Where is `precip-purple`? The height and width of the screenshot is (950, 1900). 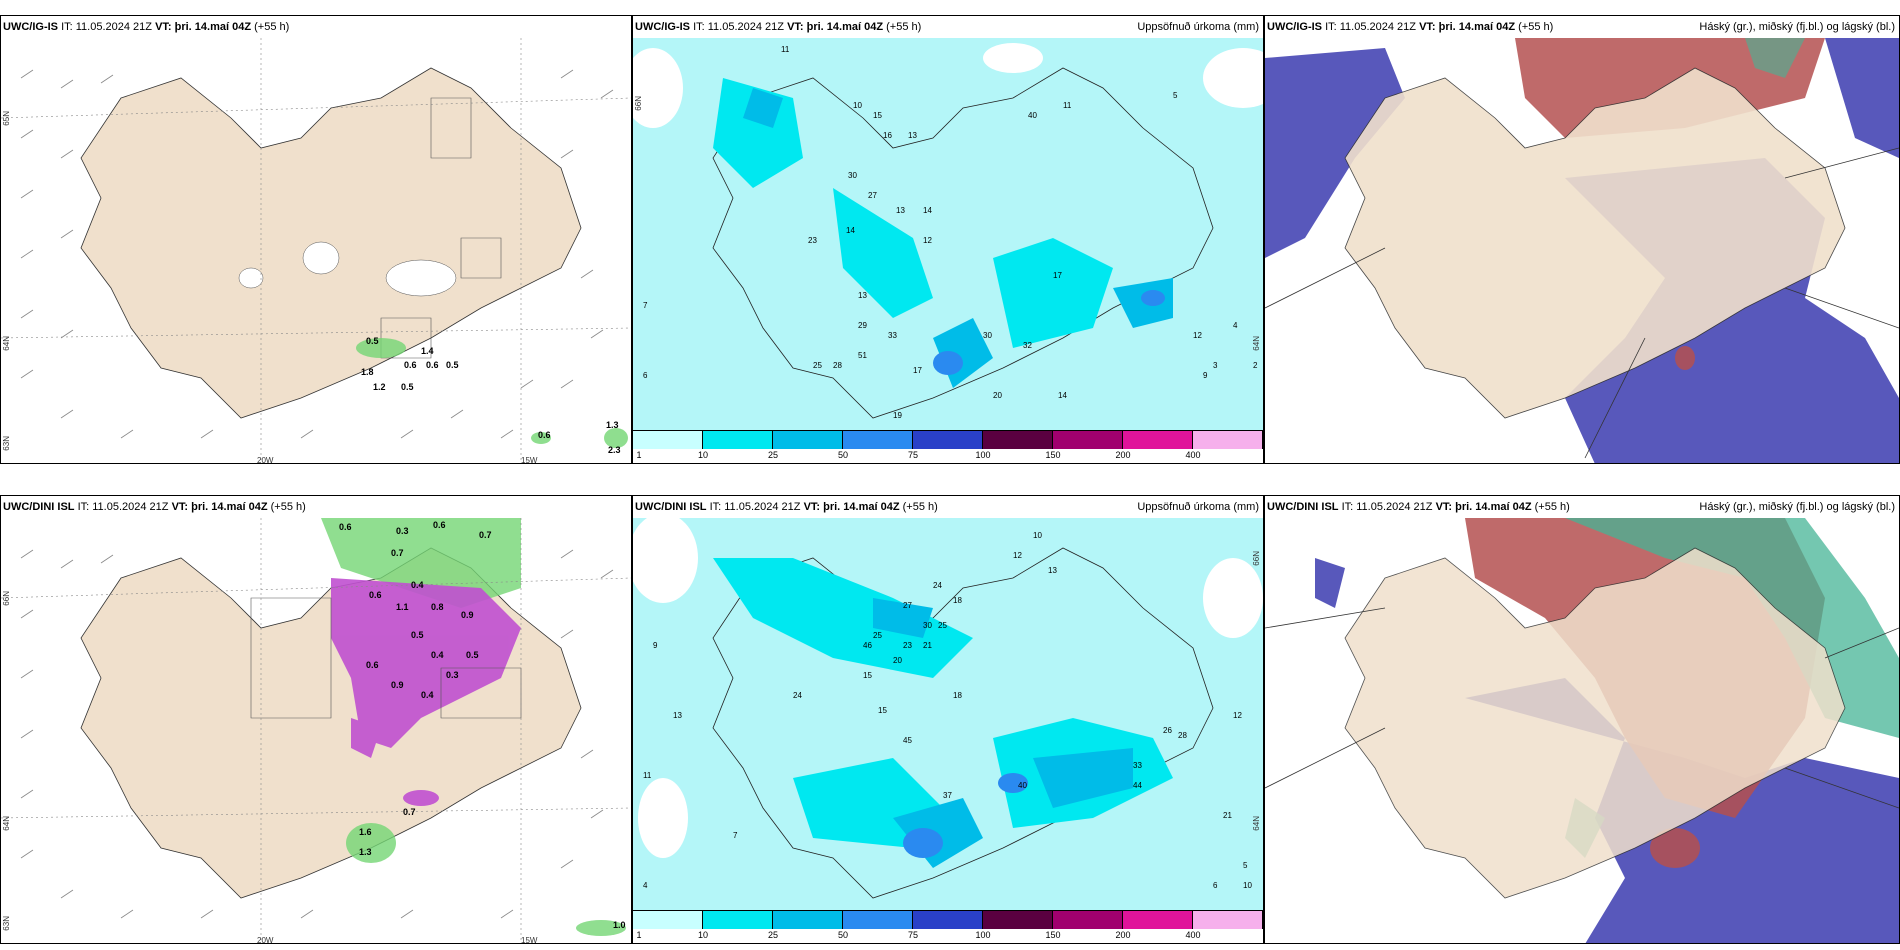 precip-purple is located at coordinates (426, 692).